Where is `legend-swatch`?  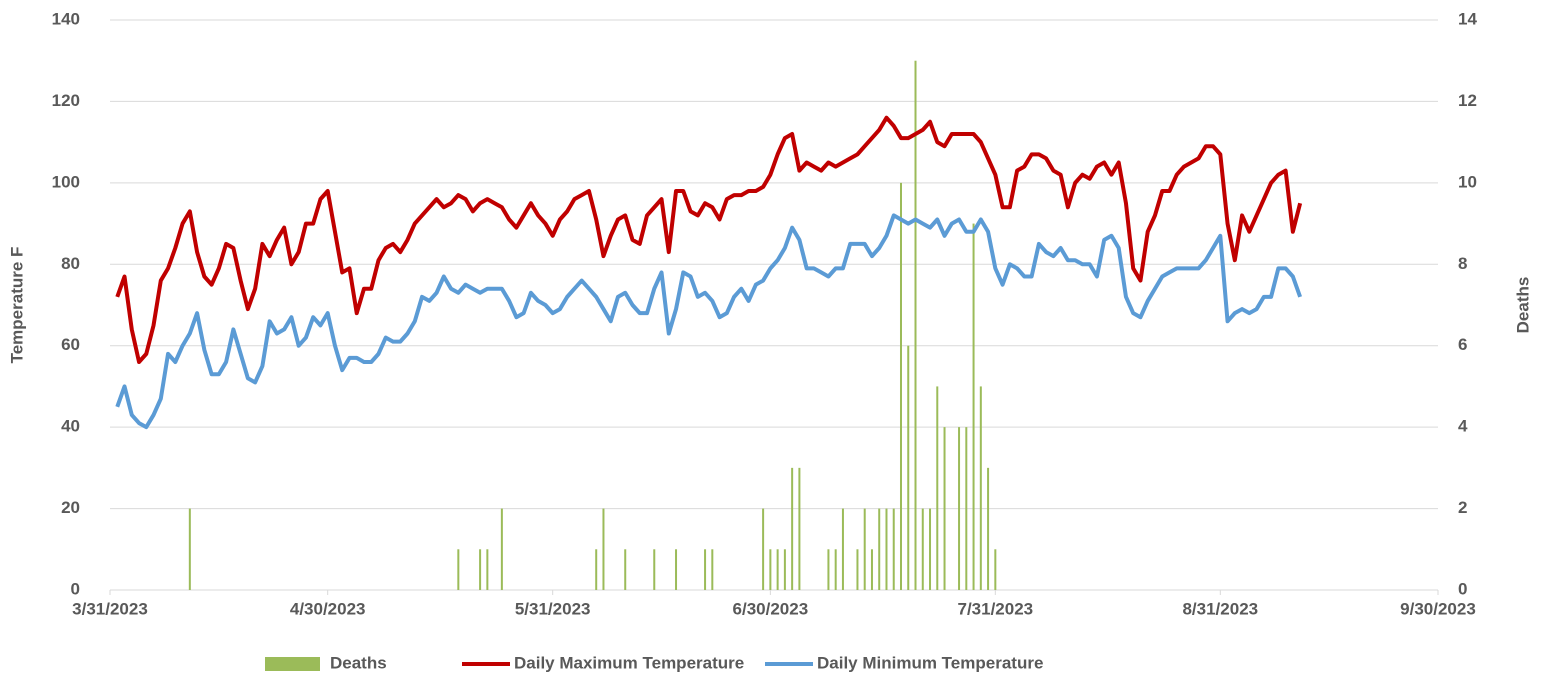
legend-swatch is located at coordinates (292, 664).